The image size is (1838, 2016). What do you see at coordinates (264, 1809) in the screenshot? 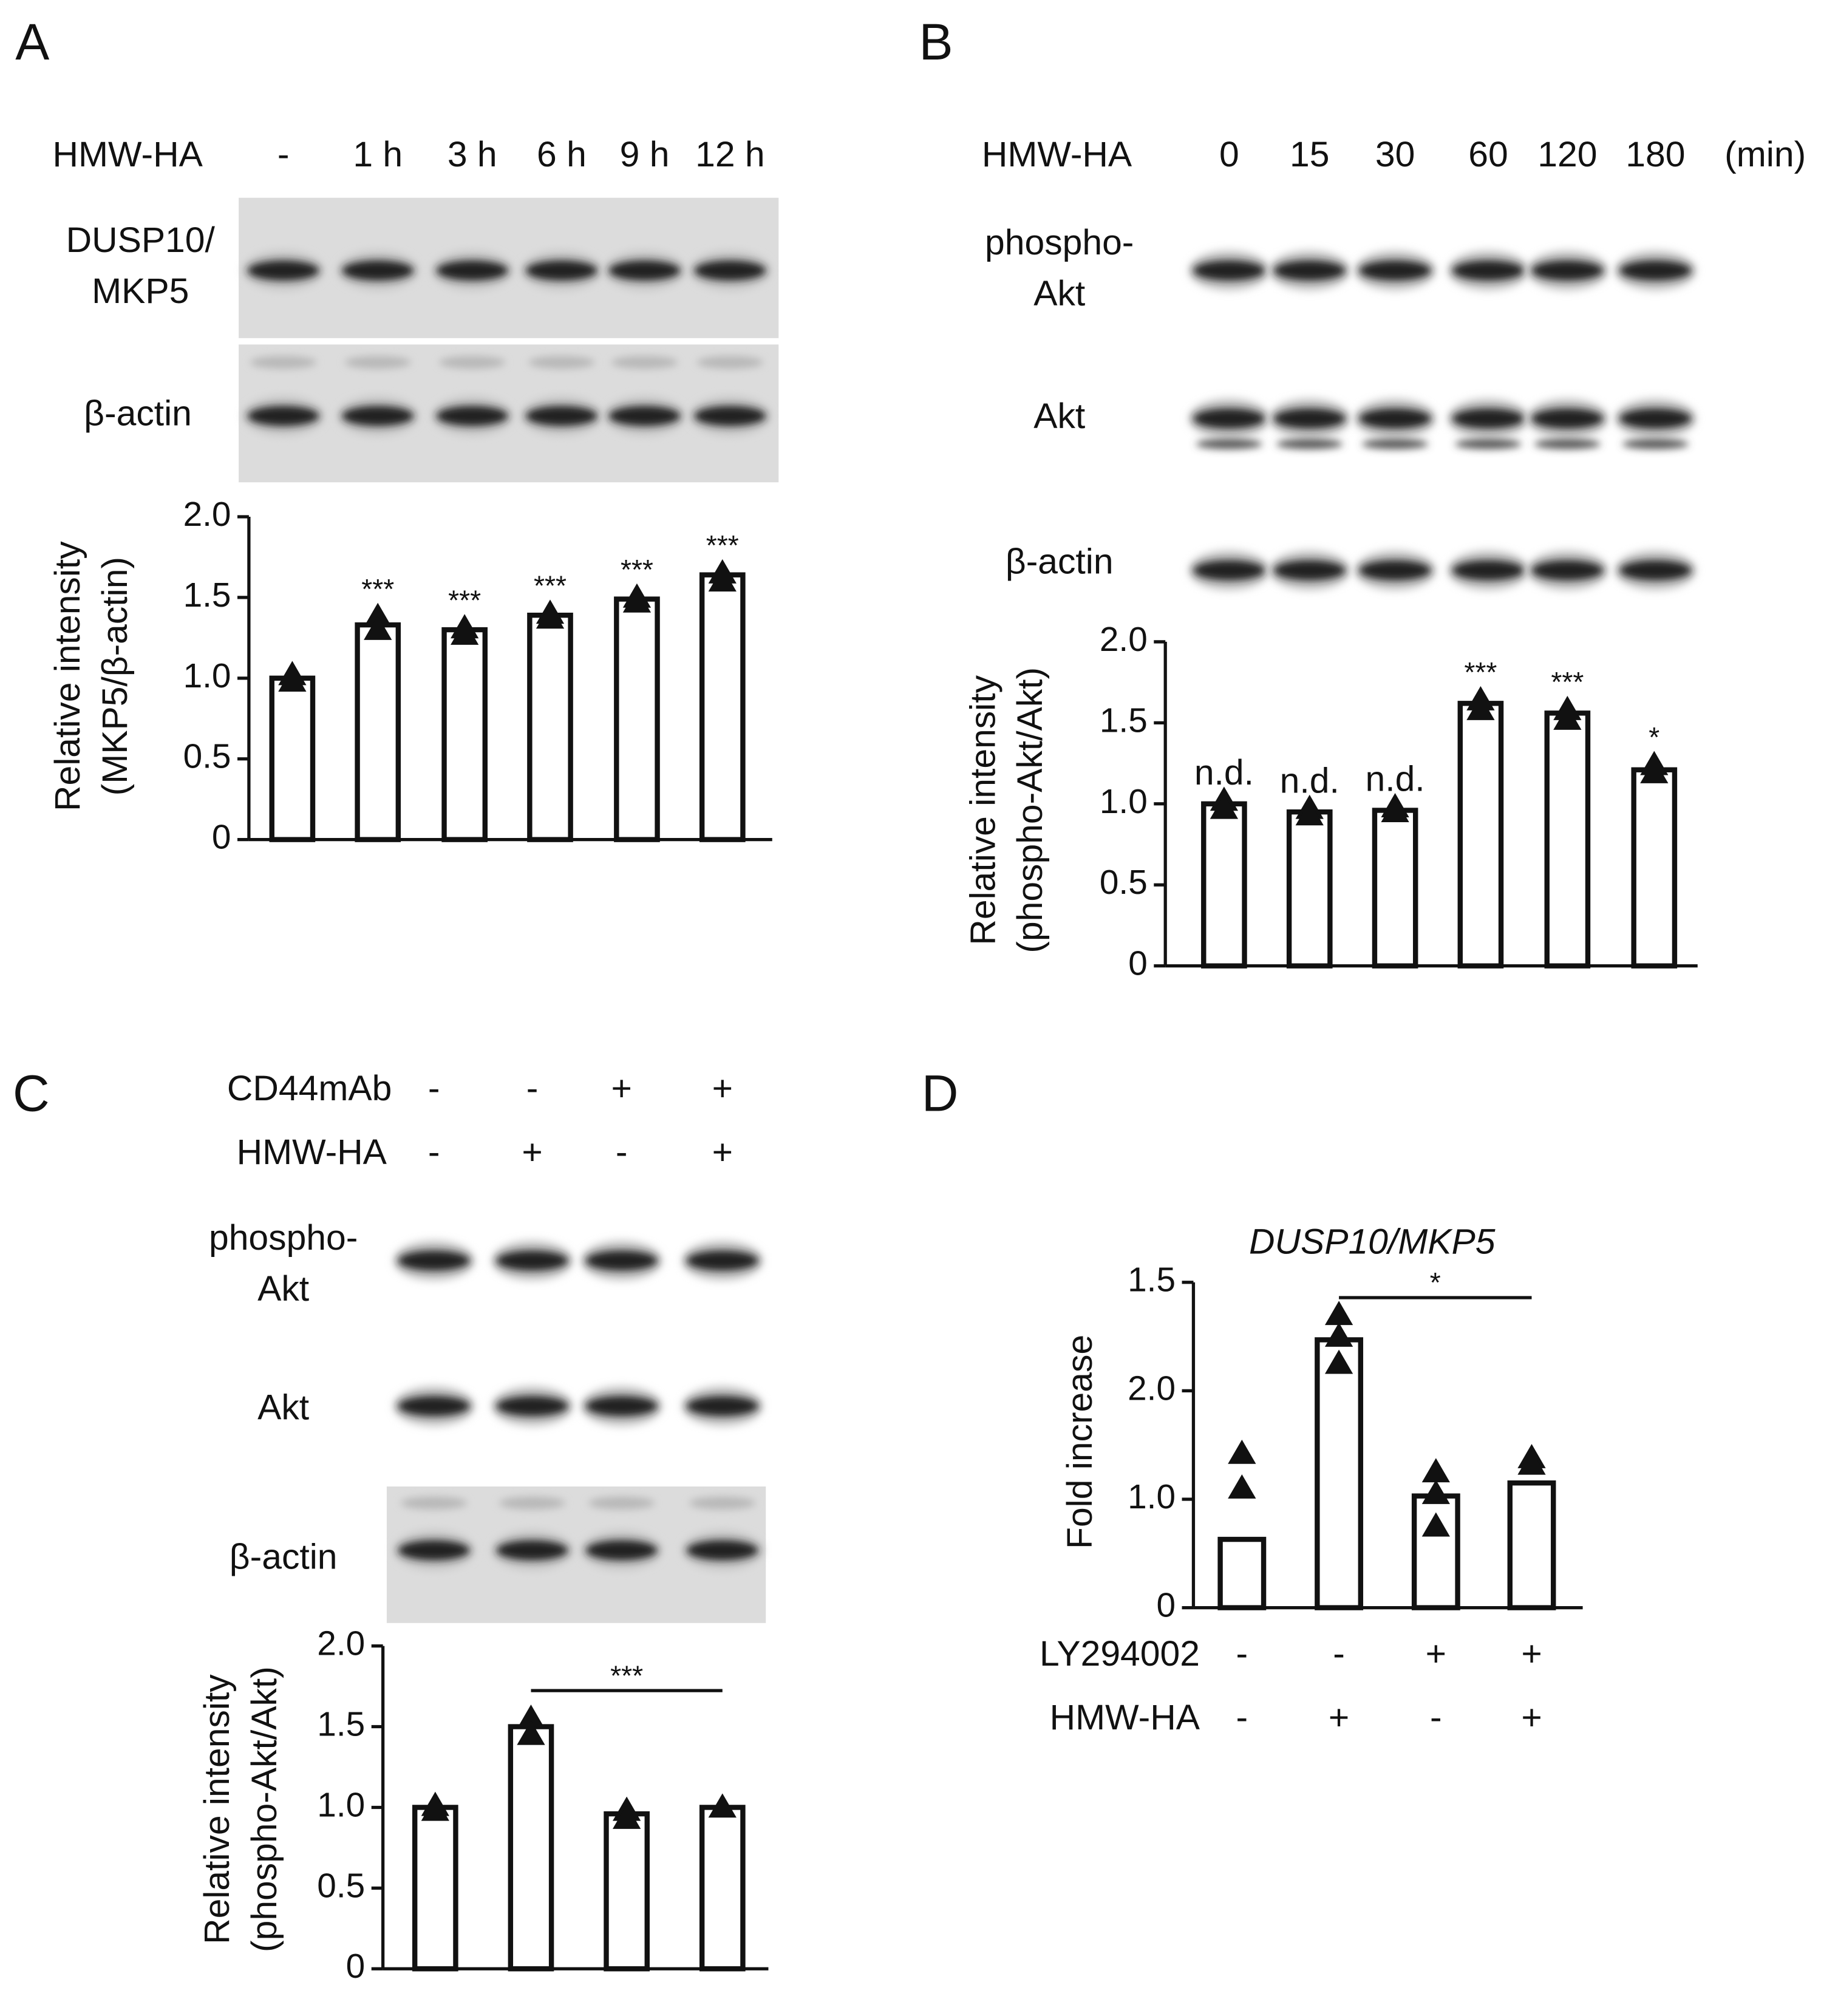
I see `y-axis-label: (phospho-Akt/Akt)` at bounding box center [264, 1809].